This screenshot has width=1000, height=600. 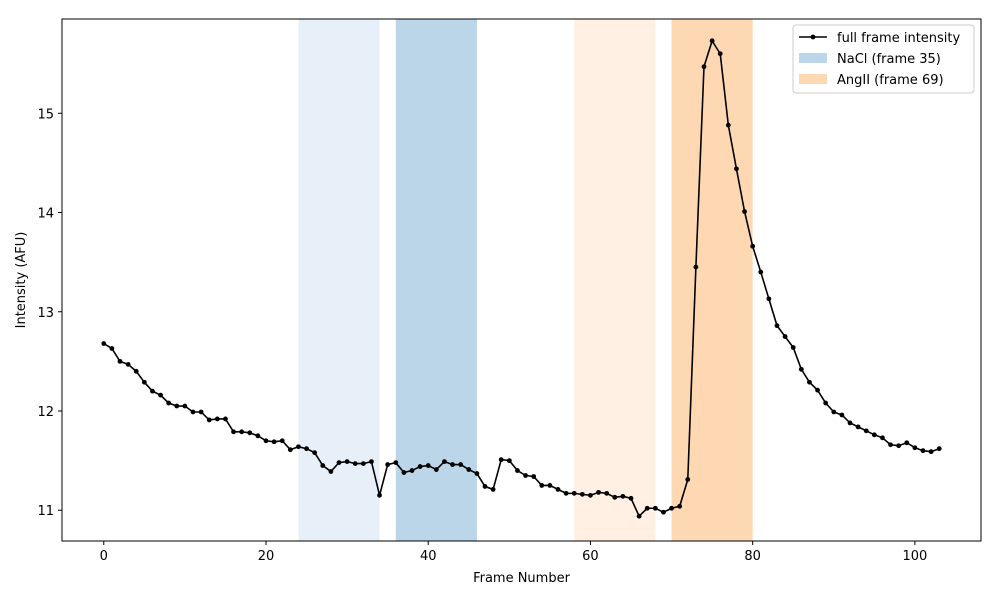 I want to click on legend-patch-swatch, so click(x=813, y=79).